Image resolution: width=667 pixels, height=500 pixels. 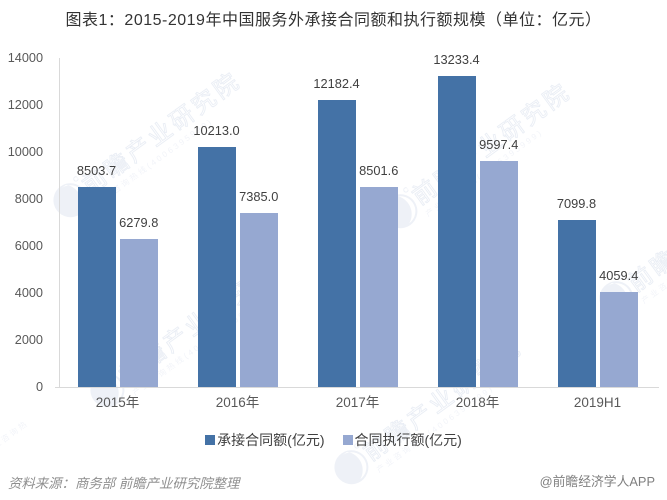 I want to click on x-category-label: 2017年, so click(x=357, y=402).